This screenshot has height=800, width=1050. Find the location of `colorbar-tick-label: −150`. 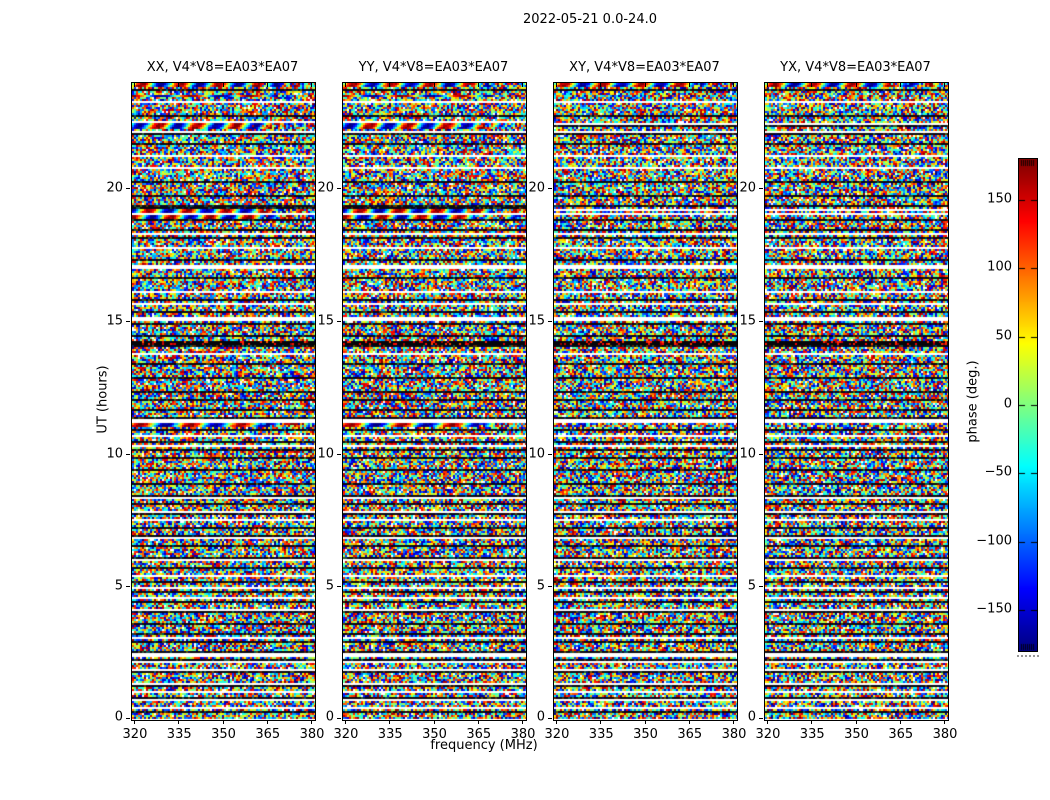

colorbar-tick-label: −150 is located at coordinates (994, 609).